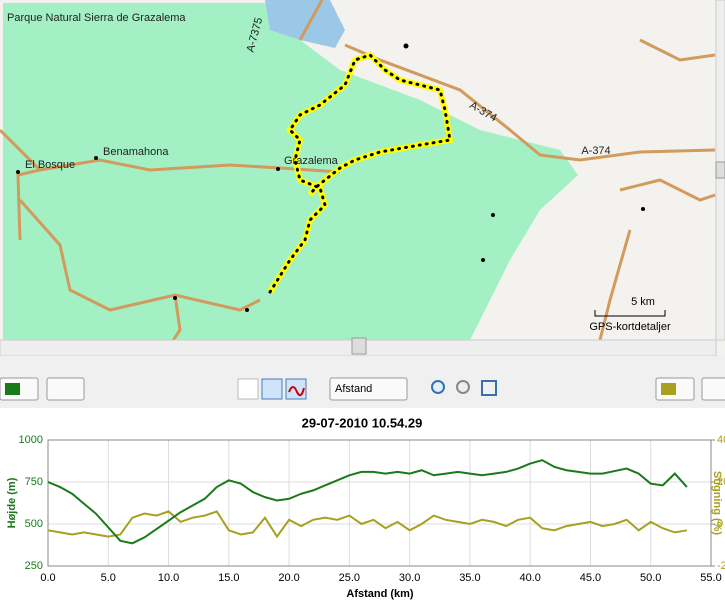  What do you see at coordinates (349, 578) in the screenshot?
I see `x-tick-label: 25.0` at bounding box center [349, 578].